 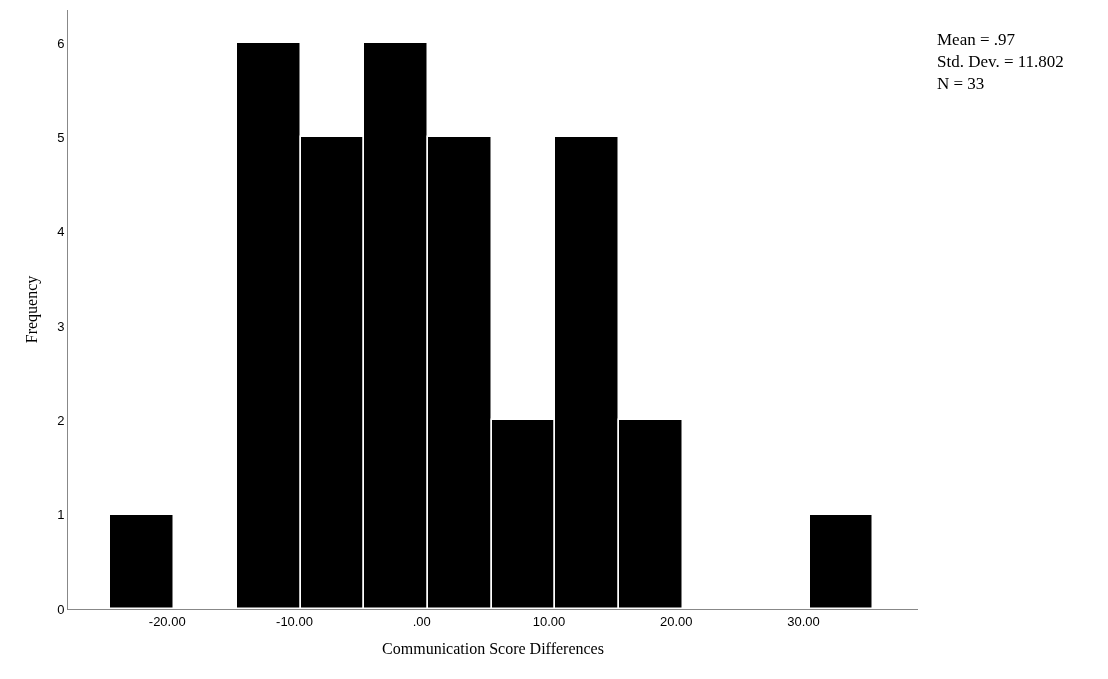 What do you see at coordinates (294, 621) in the screenshot?
I see `x-tick-label: -10.00` at bounding box center [294, 621].